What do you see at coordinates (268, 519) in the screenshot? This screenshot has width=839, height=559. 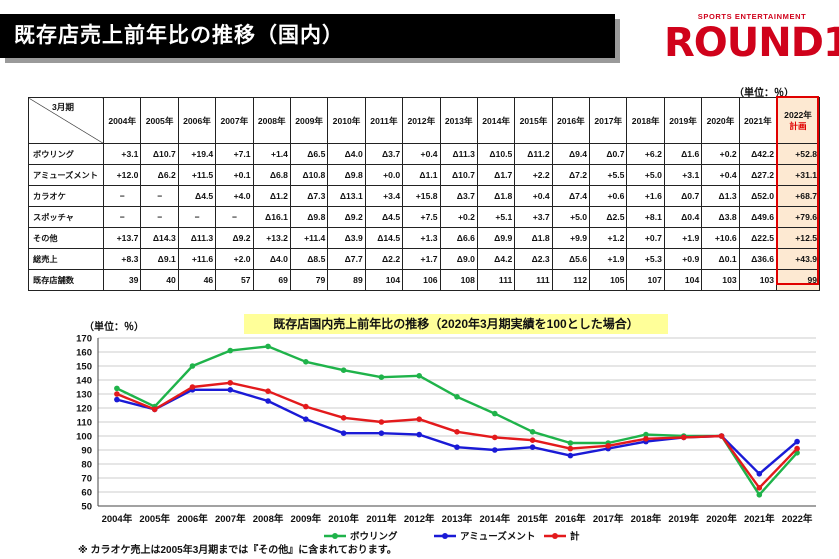 I see `x-tick-label: 2008年` at bounding box center [268, 519].